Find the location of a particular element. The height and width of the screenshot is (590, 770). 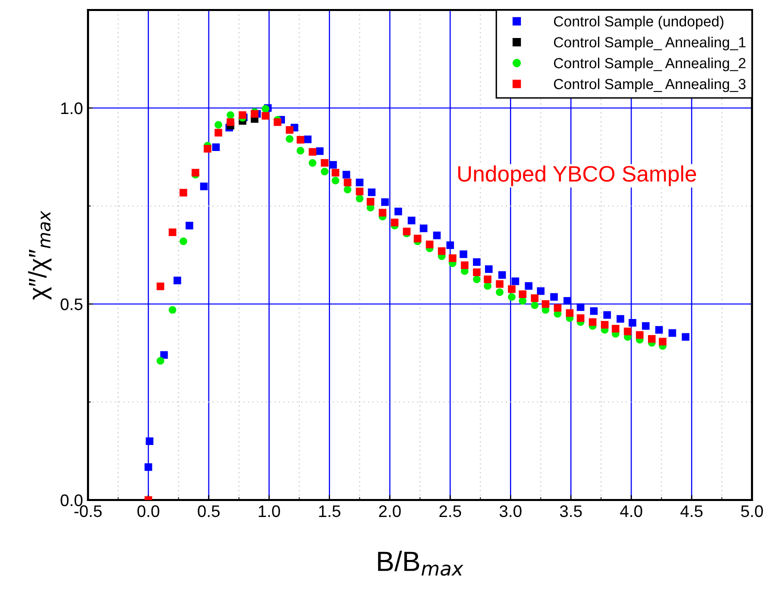

annotation: Undoped YBCO Sample is located at coordinates (577, 175).